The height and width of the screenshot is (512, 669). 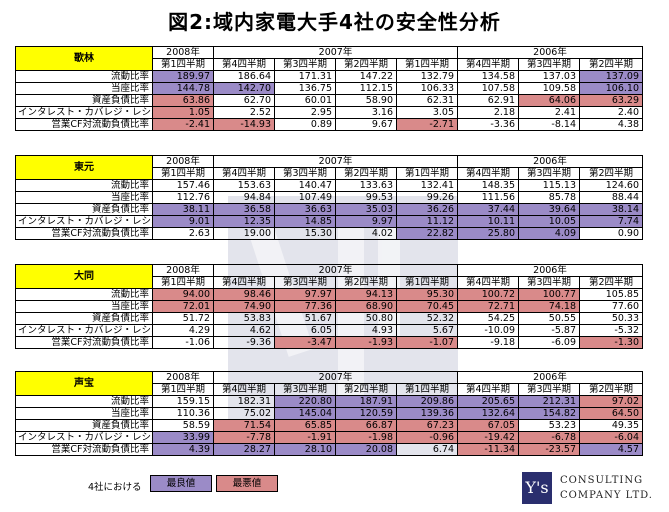 What do you see at coordinates (183, 100) in the screenshot?
I see `value-cell: 63.86` at bounding box center [183, 100].